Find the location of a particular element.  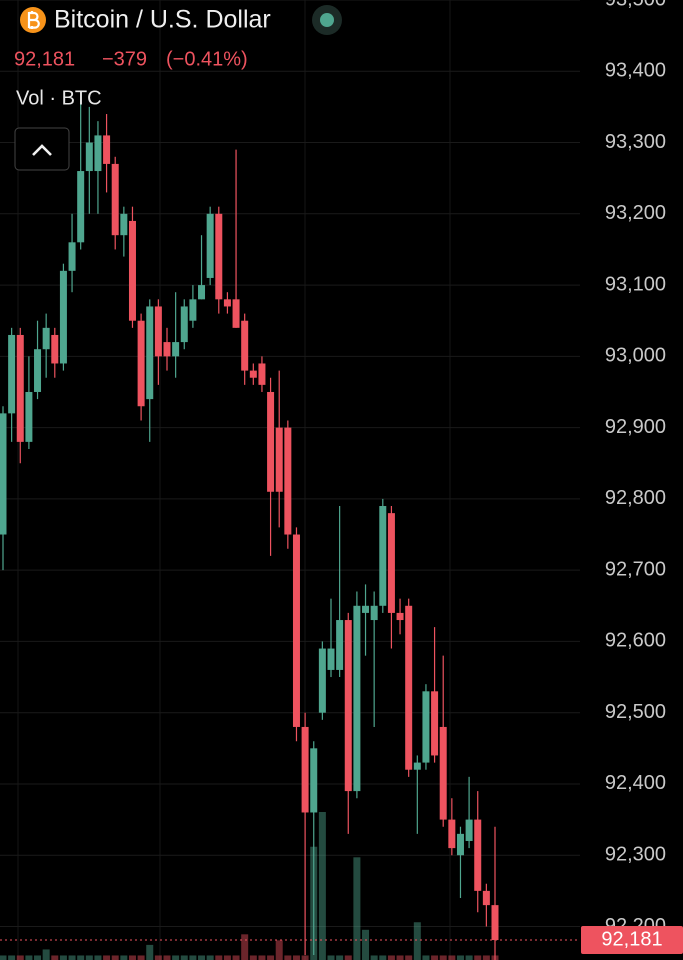

y-tick-label: 93,300 is located at coordinates (635, 142).